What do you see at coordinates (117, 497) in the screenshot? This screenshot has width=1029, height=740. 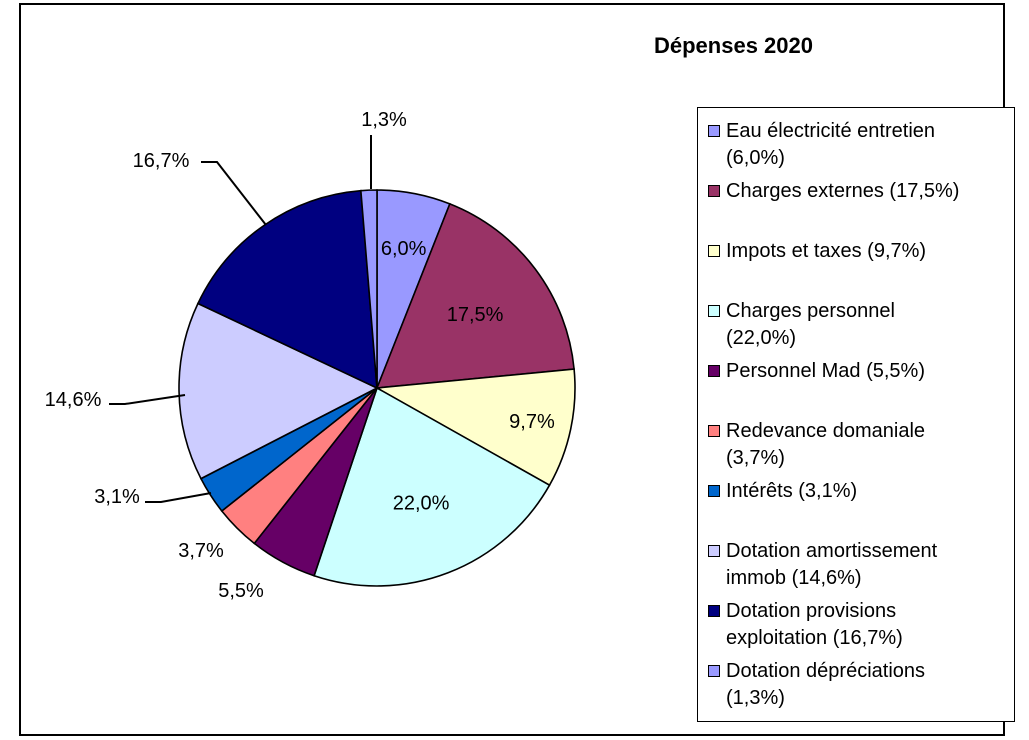 I see `data-label-7: 3,1%` at bounding box center [117, 497].